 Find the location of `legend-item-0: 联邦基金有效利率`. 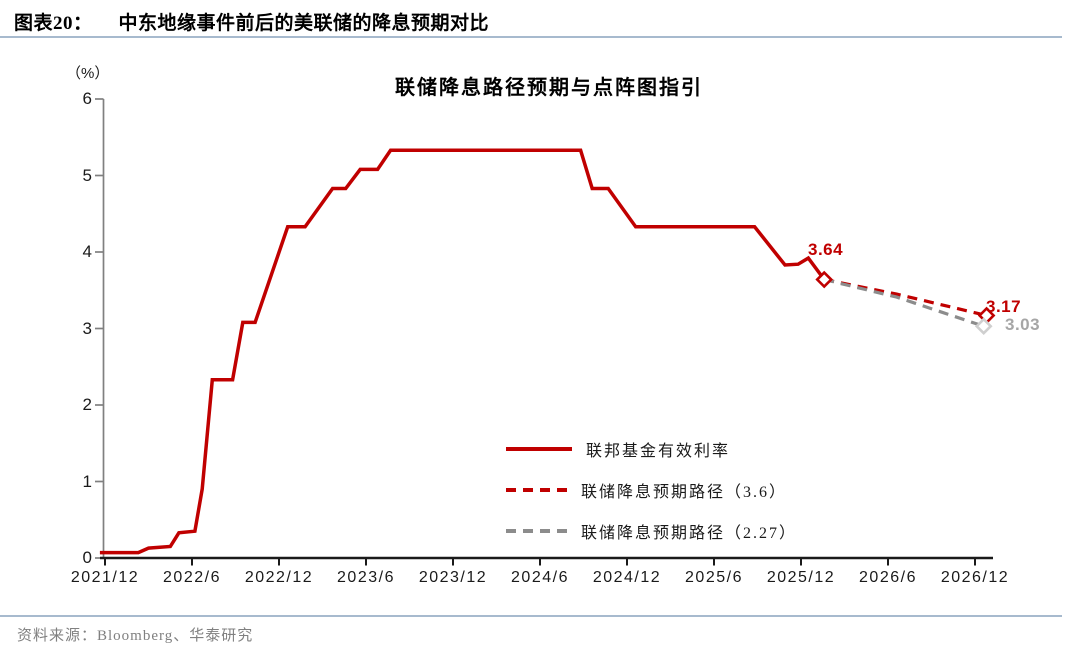

legend-item-0: 联邦基金有效利率 is located at coordinates (651, 449).